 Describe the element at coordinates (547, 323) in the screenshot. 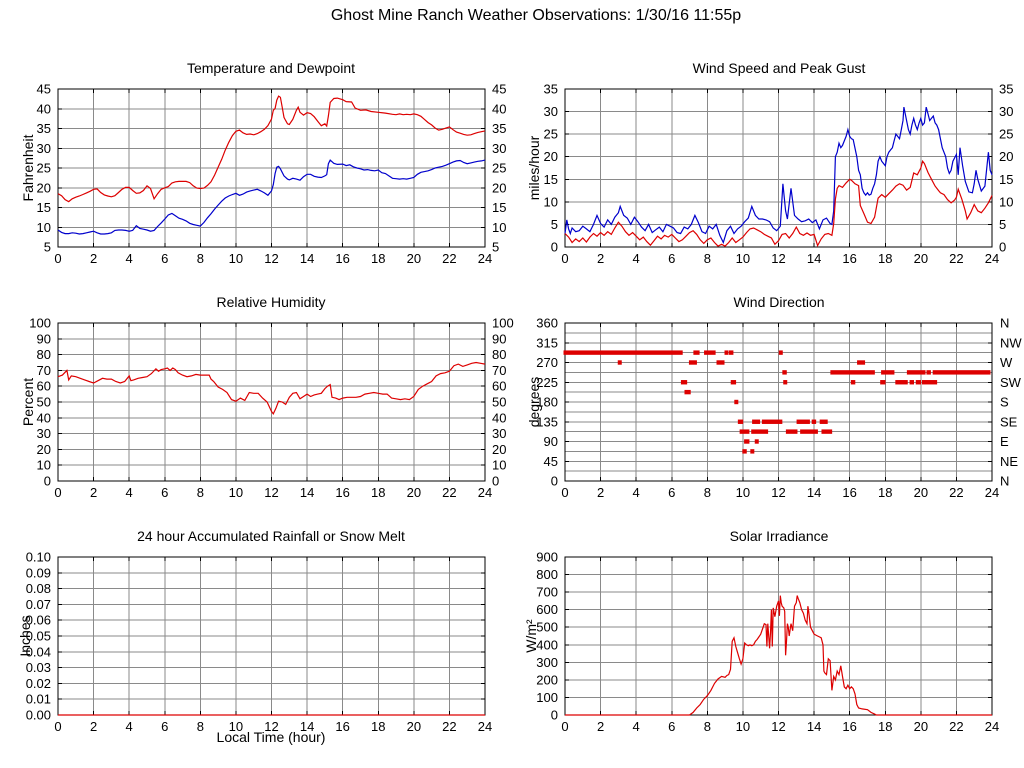

I see `svg-text: 360` at that location.